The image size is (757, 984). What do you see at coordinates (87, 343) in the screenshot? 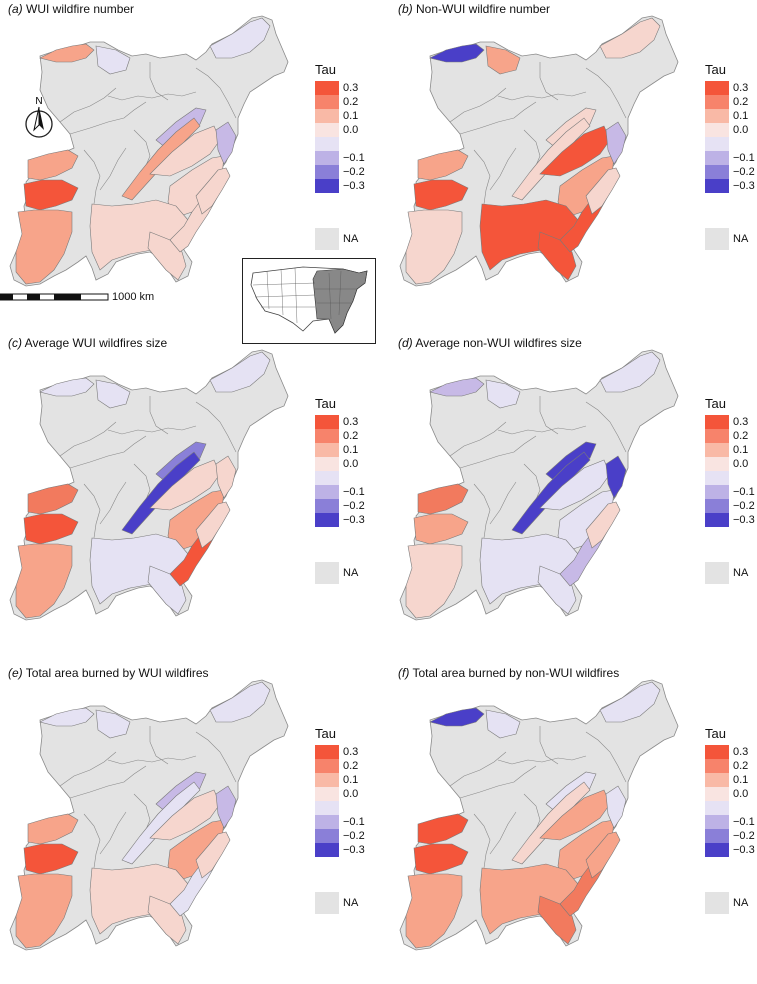
I see `panel-title: (c) Average WUI wildfires size` at bounding box center [87, 343].